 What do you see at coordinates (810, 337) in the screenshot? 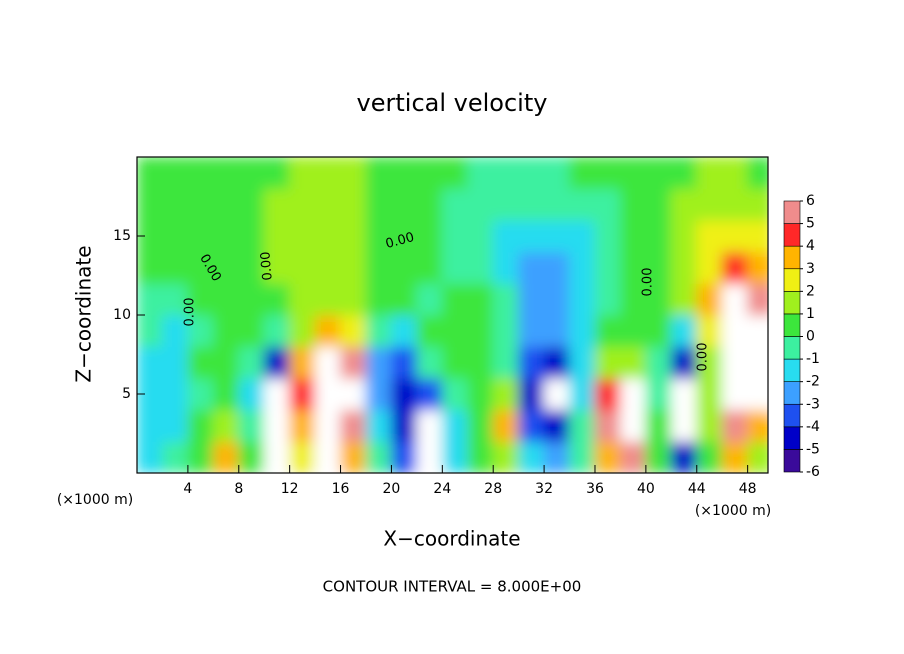
I see `colorbar-label: 0` at bounding box center [810, 337].